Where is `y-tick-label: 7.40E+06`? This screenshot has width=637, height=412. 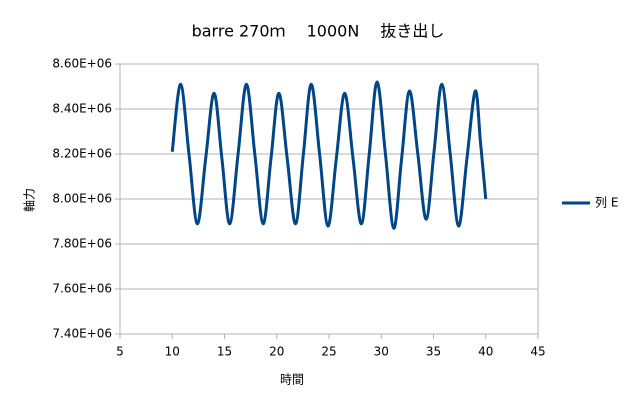 y-tick-label: 7.40E+06 is located at coordinates (82, 334).